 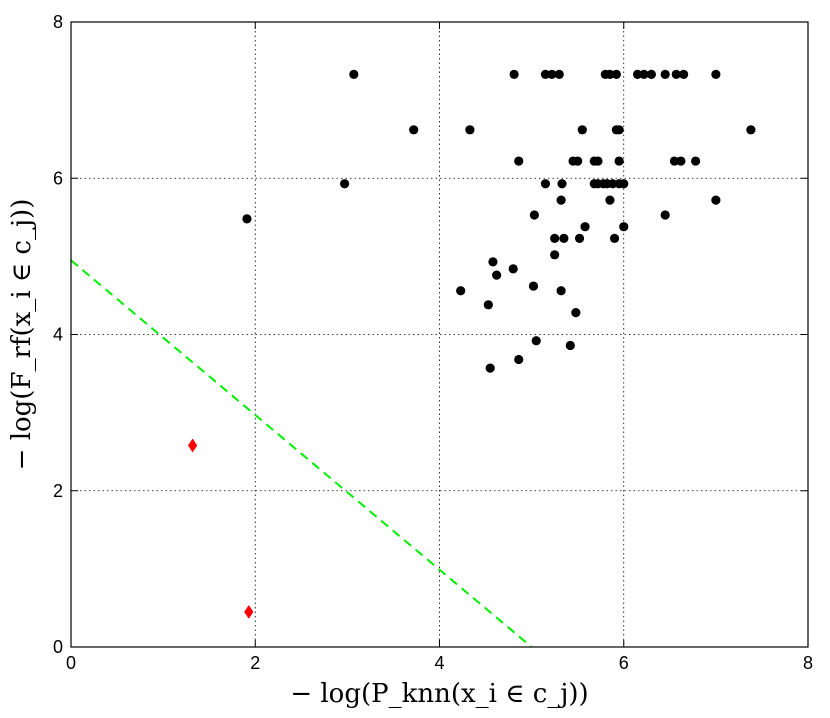 I want to click on y-tick-label: 0, so click(x=58, y=647).